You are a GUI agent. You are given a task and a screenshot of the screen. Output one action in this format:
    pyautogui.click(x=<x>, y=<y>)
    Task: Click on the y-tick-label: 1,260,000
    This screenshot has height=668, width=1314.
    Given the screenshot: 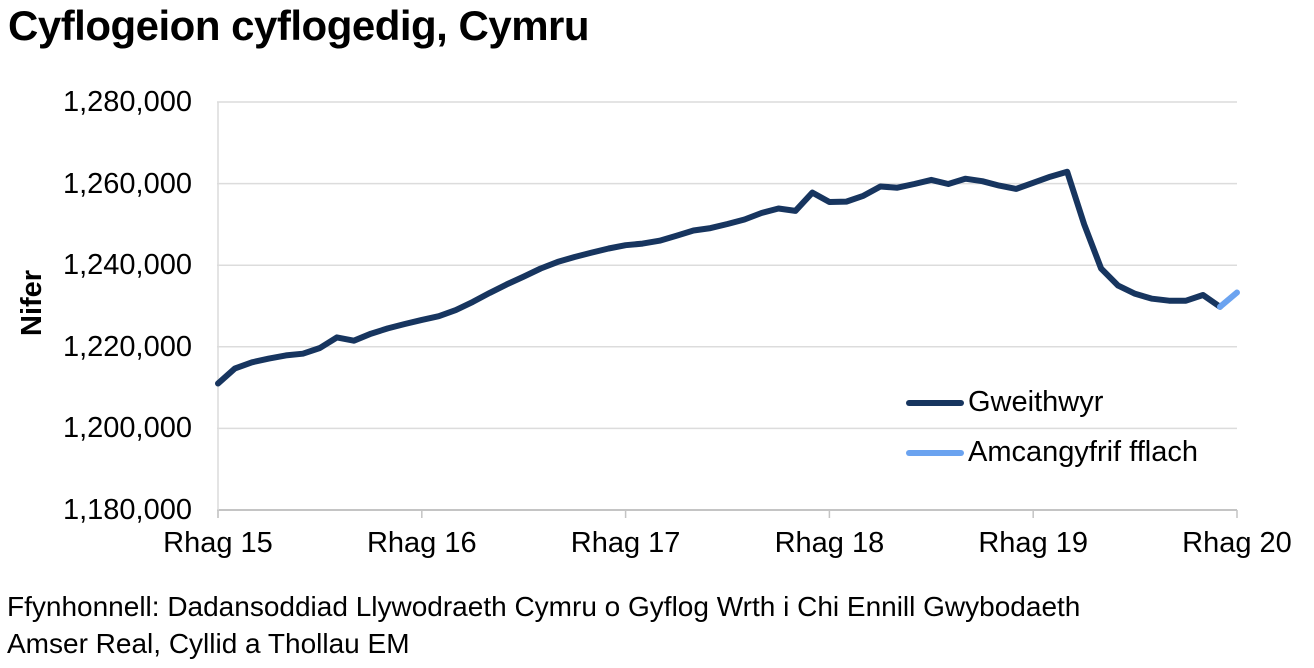 What is the action you would take?
    pyautogui.click(x=127, y=183)
    